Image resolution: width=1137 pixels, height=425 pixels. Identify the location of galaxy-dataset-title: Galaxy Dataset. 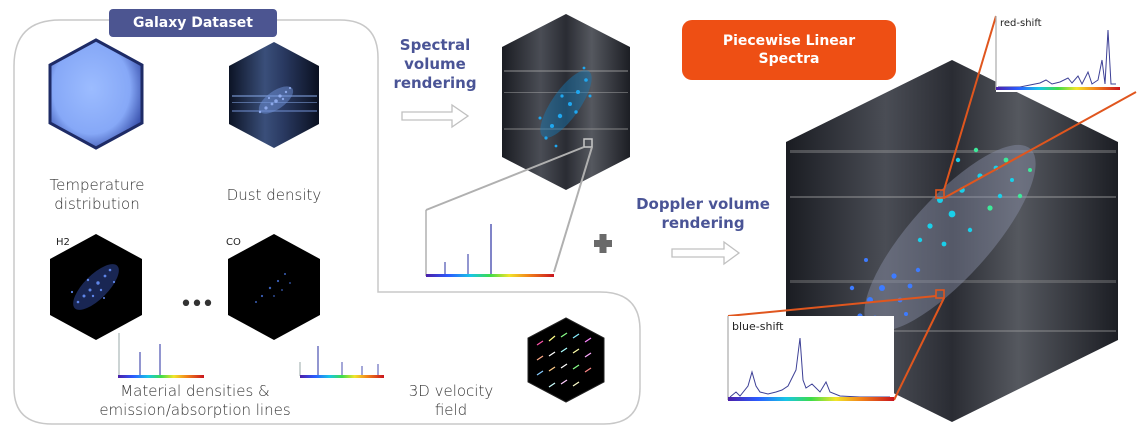
(193, 23).